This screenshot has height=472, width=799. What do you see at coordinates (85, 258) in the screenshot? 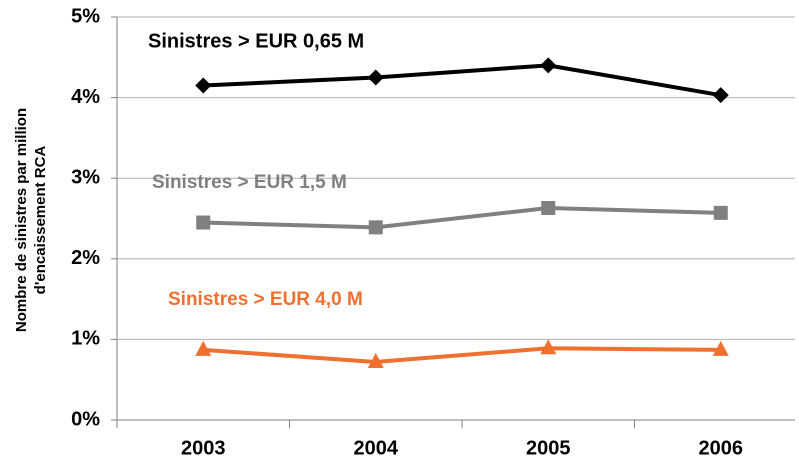
I see `y-tick-label: 2%` at bounding box center [85, 258].